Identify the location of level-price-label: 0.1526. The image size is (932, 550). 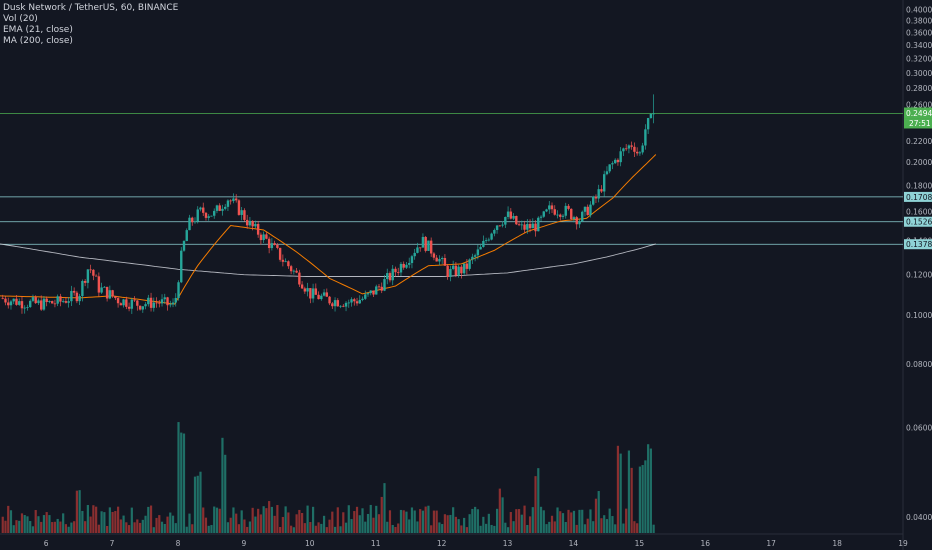
(919, 222).